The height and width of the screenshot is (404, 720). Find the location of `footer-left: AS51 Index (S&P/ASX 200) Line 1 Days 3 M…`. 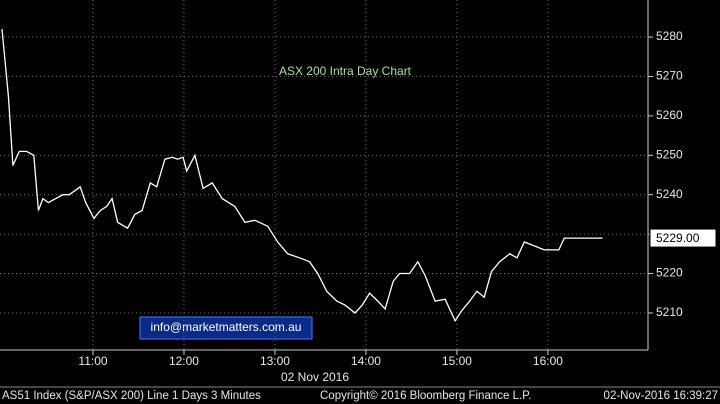

footer-left: AS51 Index (S&P/ASX 200) Line 1 Days 3 M… is located at coordinates (131, 396).